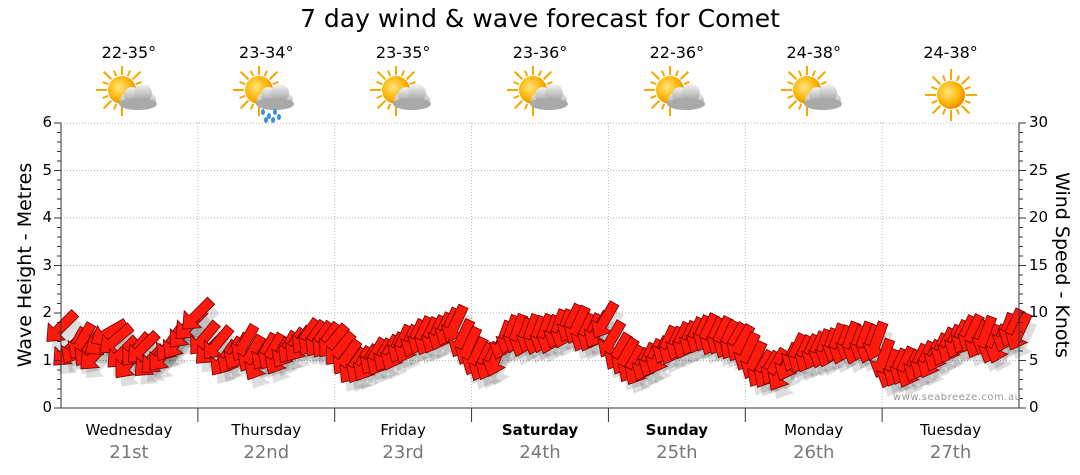 The height and width of the screenshot is (475, 1080). Describe the element at coordinates (129, 430) in the screenshot. I see `day-name-label: Wednesday` at that location.